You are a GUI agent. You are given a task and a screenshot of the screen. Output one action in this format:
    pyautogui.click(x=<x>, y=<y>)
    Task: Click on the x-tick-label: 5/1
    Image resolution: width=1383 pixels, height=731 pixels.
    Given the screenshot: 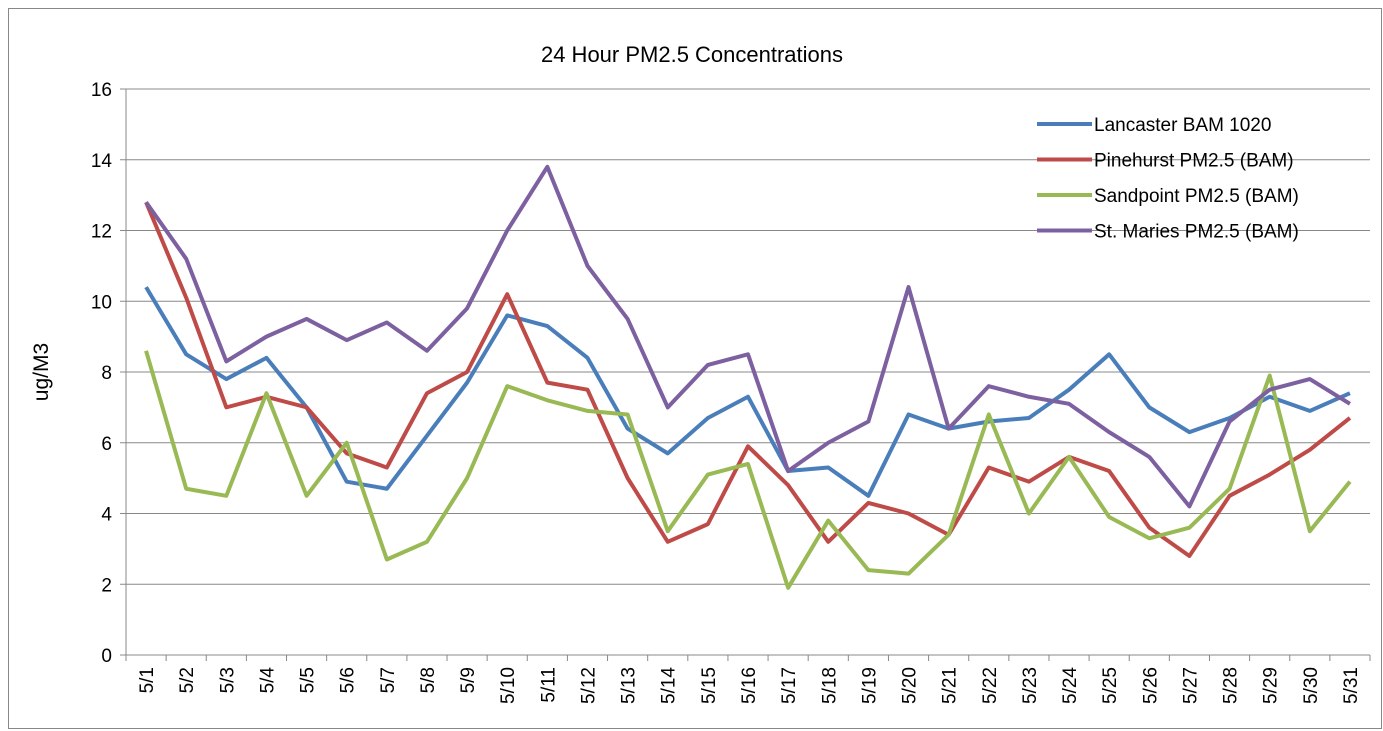 What is the action you would take?
    pyautogui.click(x=147, y=680)
    